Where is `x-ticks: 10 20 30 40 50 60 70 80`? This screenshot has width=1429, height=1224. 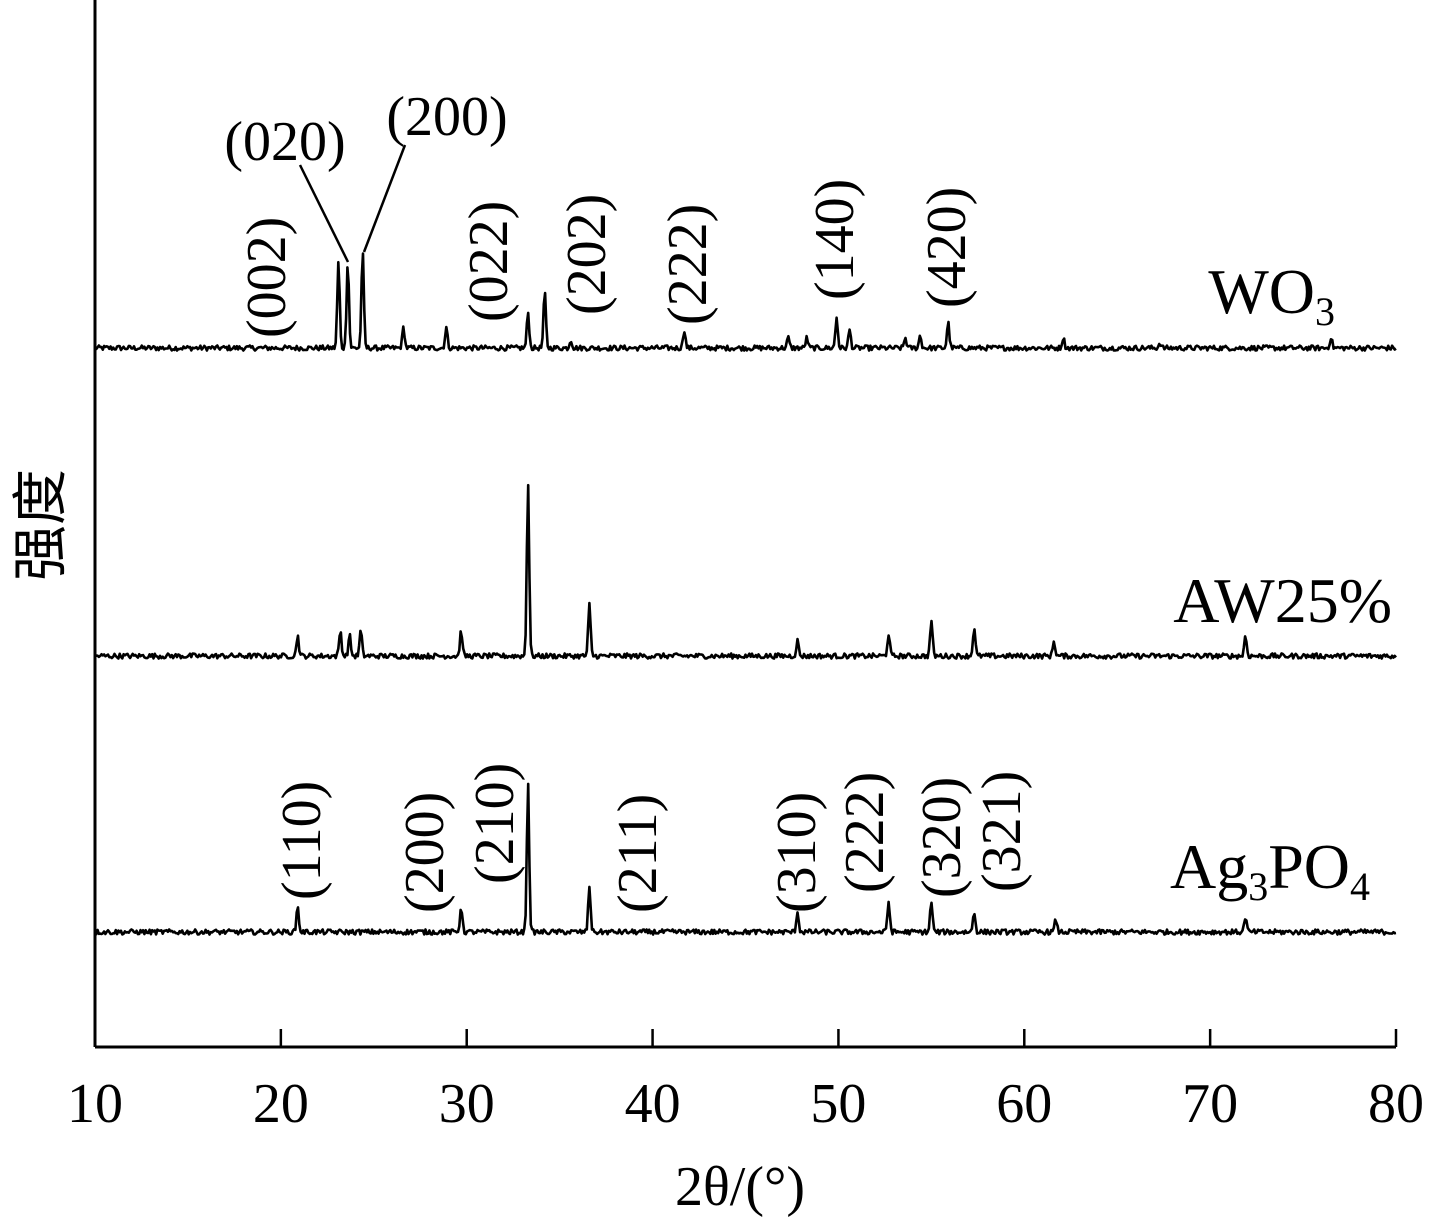 x-ticks: 10 20 30 40 50 60 70 80 is located at coordinates (745, 1082).